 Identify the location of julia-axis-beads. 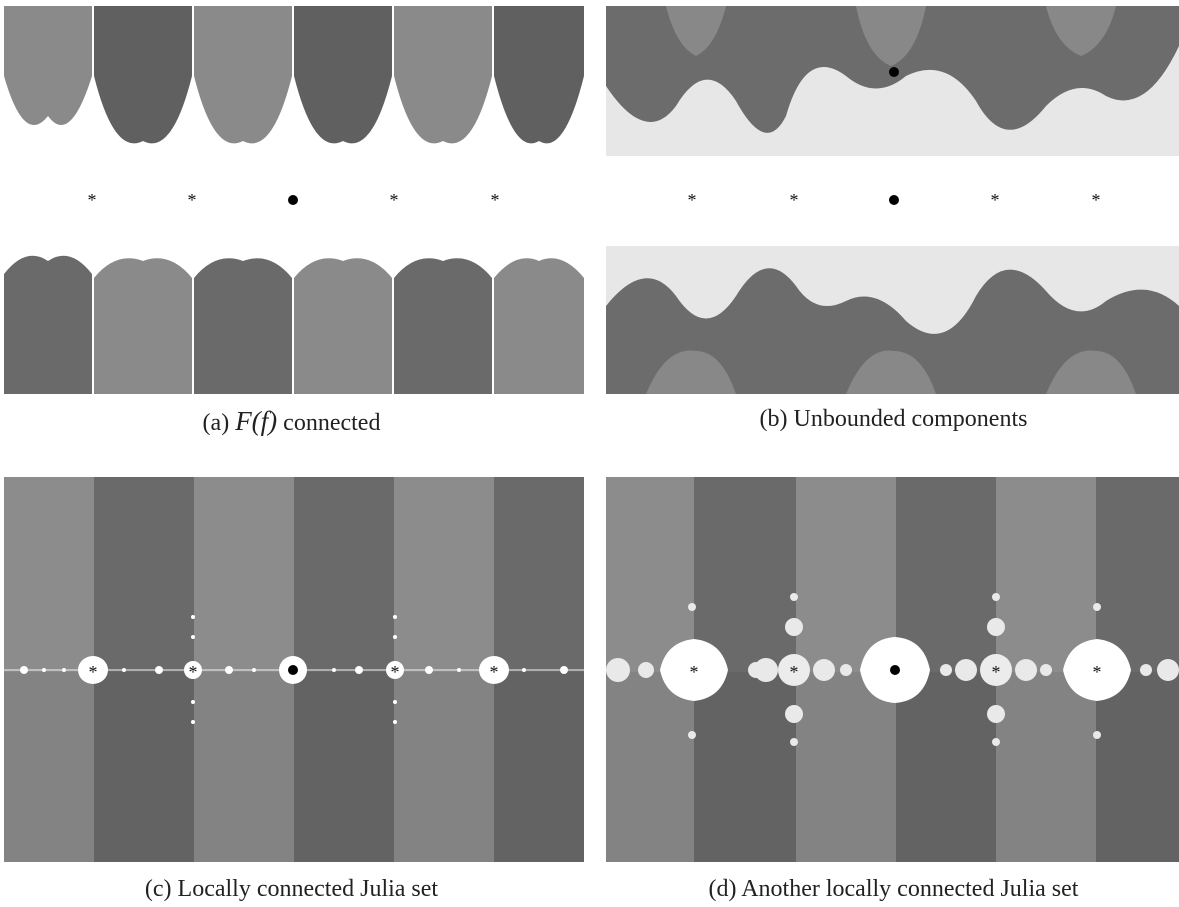
(892, 669).